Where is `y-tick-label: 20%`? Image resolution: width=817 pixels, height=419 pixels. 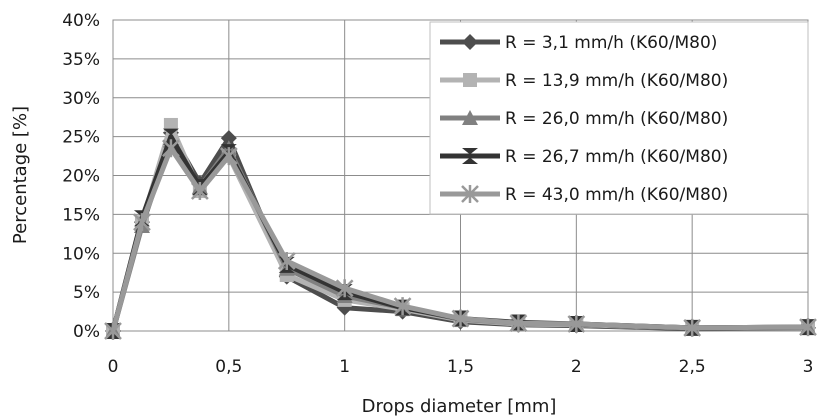 y-tick-label: 20% is located at coordinates (81, 177).